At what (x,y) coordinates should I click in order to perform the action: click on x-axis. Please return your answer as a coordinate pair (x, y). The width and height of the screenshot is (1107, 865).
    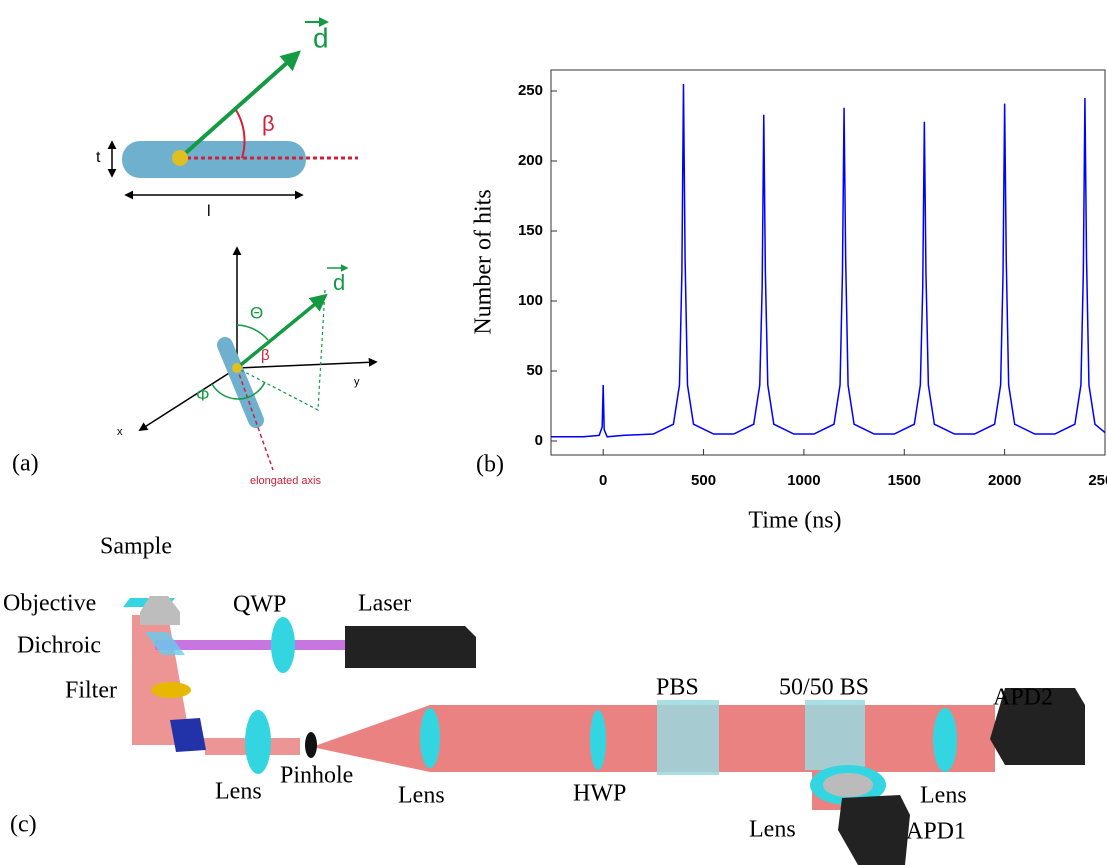
    Looking at the image, I should click on (188, 399).